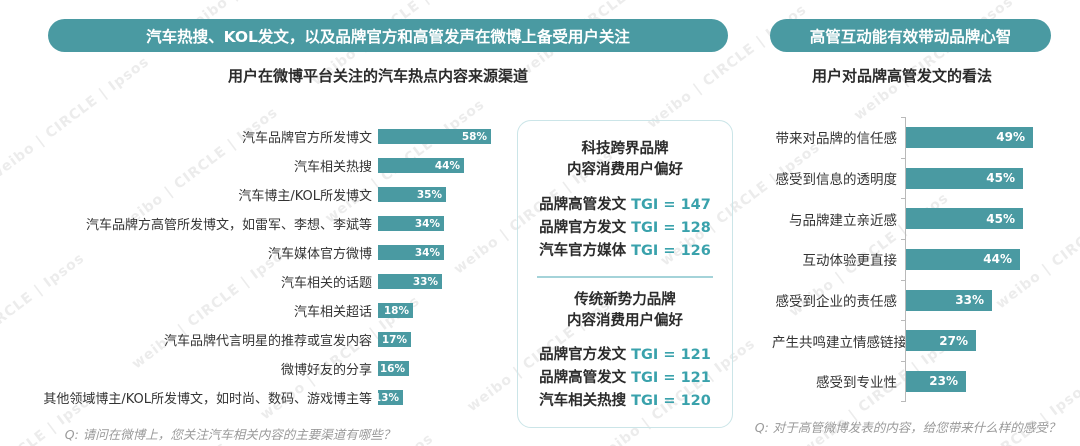  I want to click on tgi-item-value: TGI = 147, so click(671, 205).